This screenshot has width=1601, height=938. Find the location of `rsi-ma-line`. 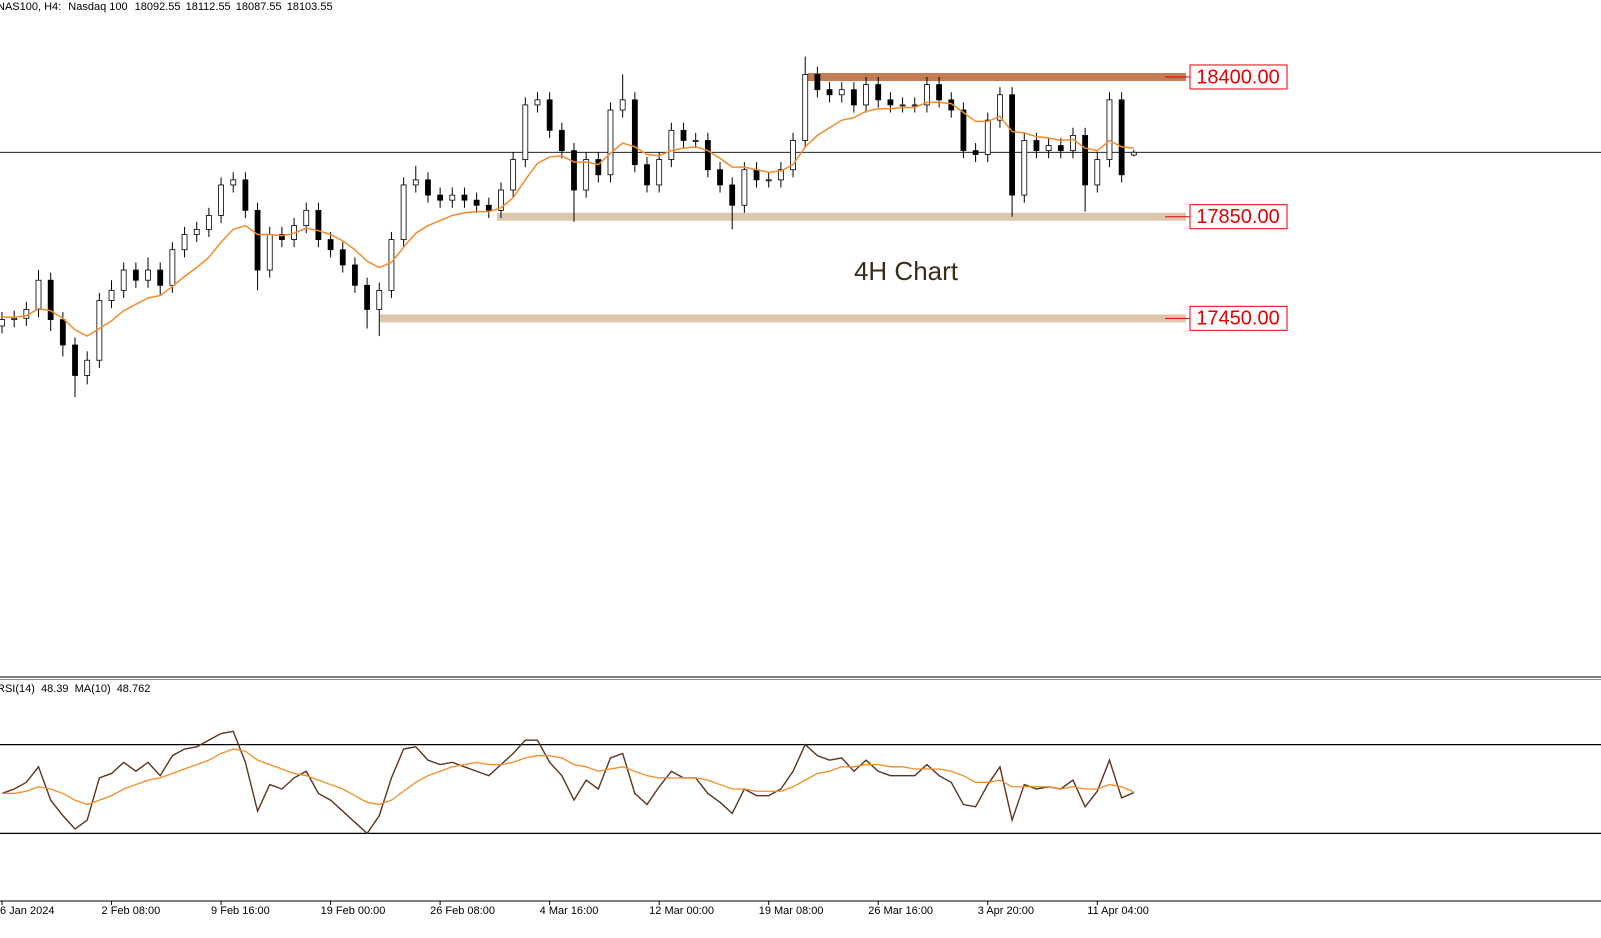

rsi-ma-line is located at coordinates (568, 777).